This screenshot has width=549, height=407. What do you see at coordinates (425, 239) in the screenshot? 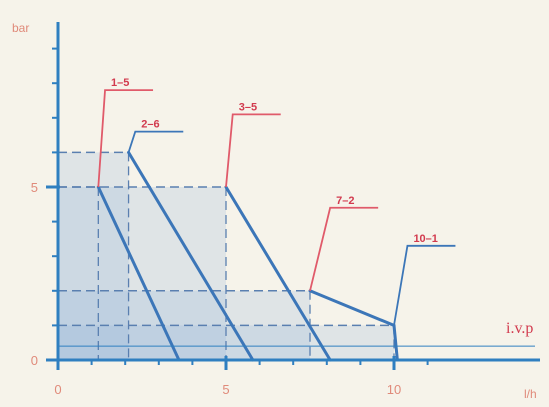
I see `curve-label-4: 10–1` at bounding box center [425, 239].